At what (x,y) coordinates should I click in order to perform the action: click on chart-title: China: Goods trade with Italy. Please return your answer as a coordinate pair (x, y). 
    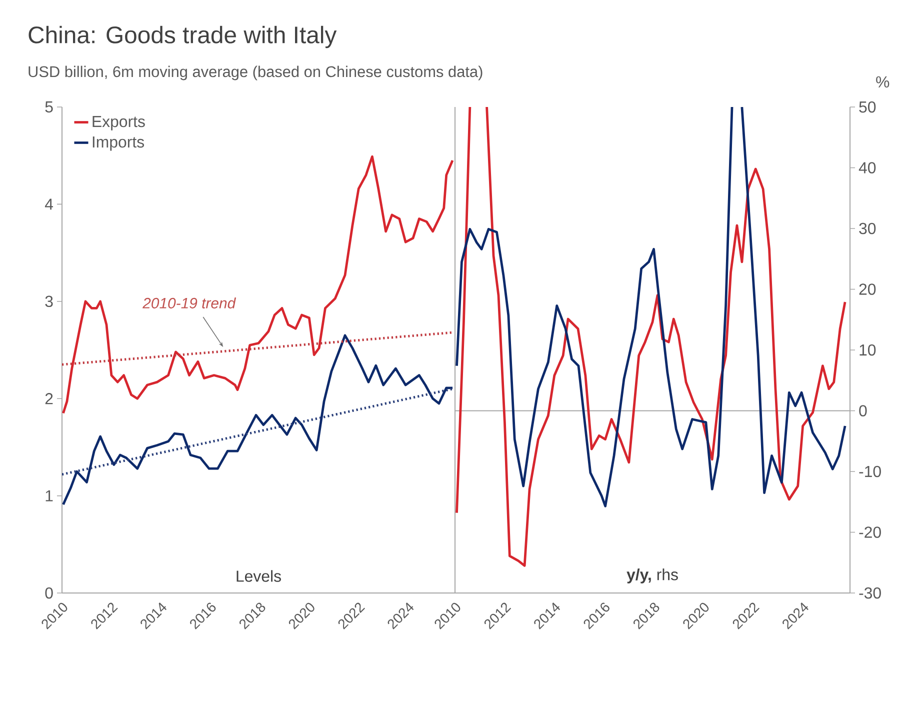
    Looking at the image, I should click on (182, 37).